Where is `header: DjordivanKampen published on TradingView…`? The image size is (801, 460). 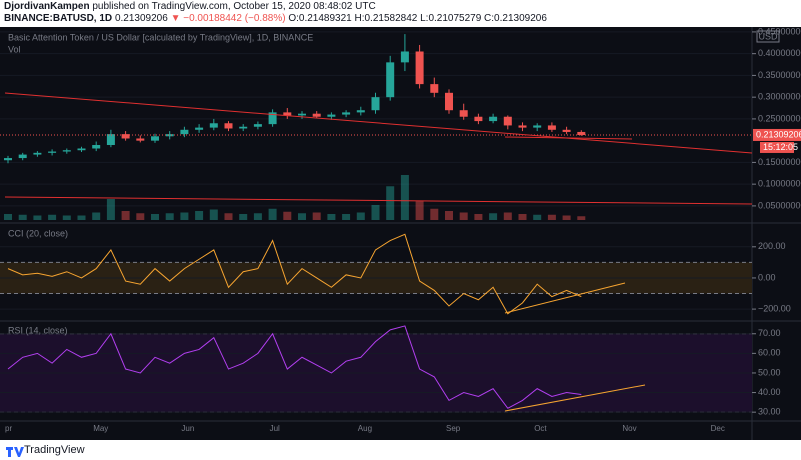
header: DjordivanKampen published on TradingView… is located at coordinates (400, 13).